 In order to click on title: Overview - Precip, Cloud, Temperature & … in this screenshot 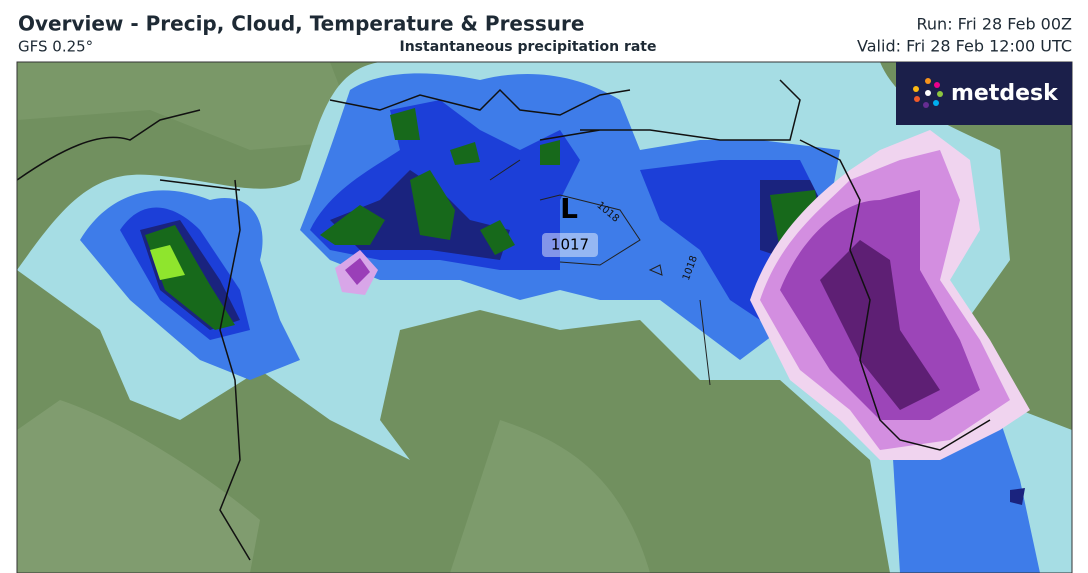, I will do `click(301, 24)`.